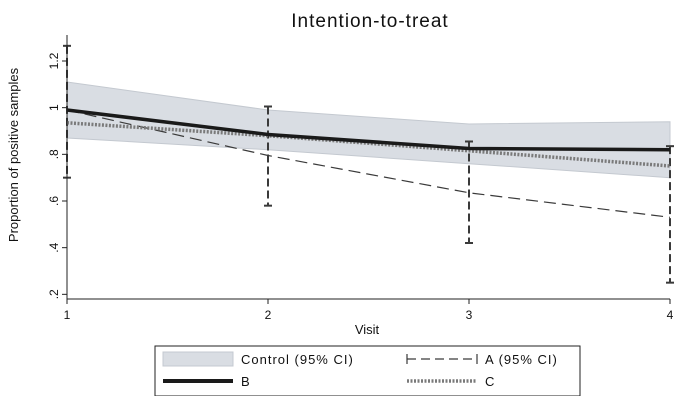 The width and height of the screenshot is (675, 396). I want to click on y-tick-label: .8, so click(54, 154).